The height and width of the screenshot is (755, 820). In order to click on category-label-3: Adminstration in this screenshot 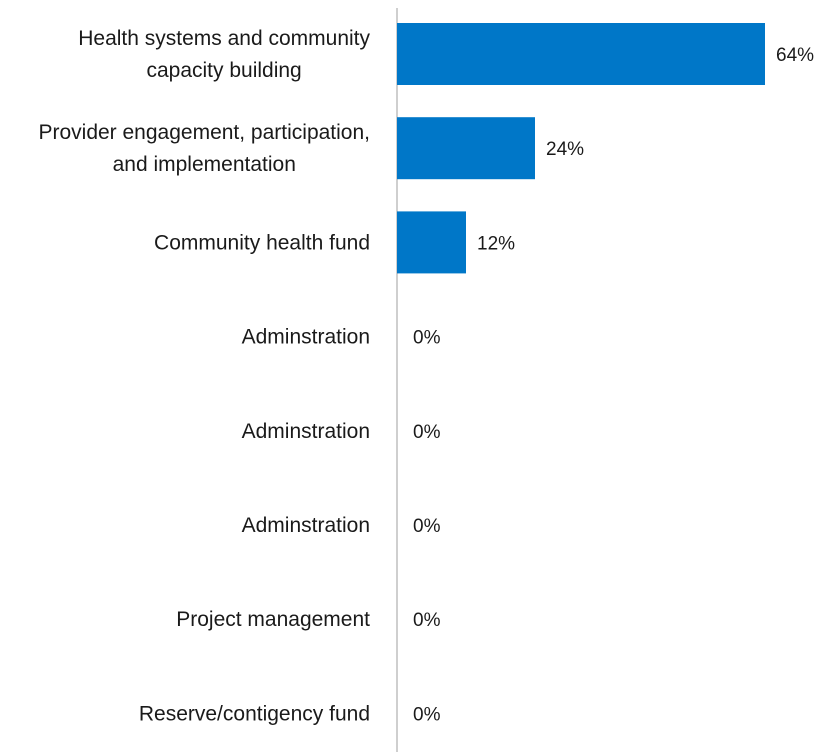, I will do `click(306, 337)`.